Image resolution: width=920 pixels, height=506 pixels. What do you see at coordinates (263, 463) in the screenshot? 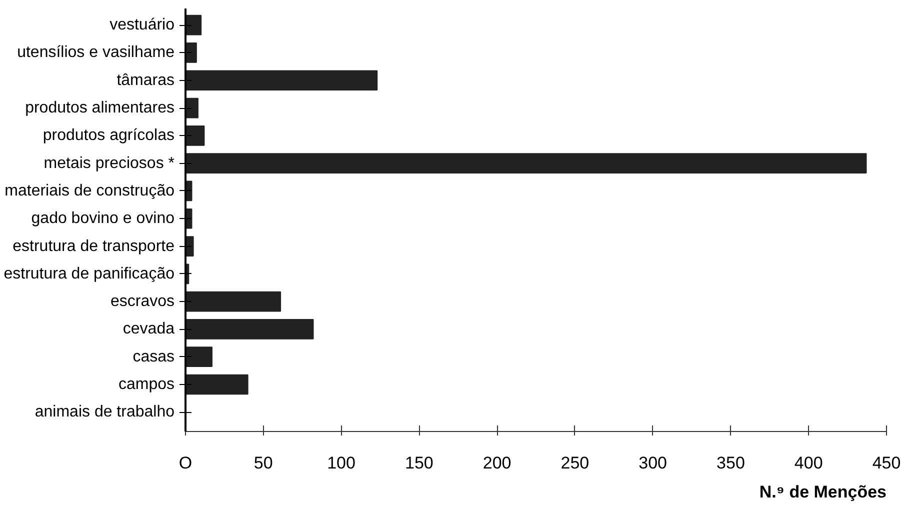
I see `x-tick-label: 50` at bounding box center [263, 463].